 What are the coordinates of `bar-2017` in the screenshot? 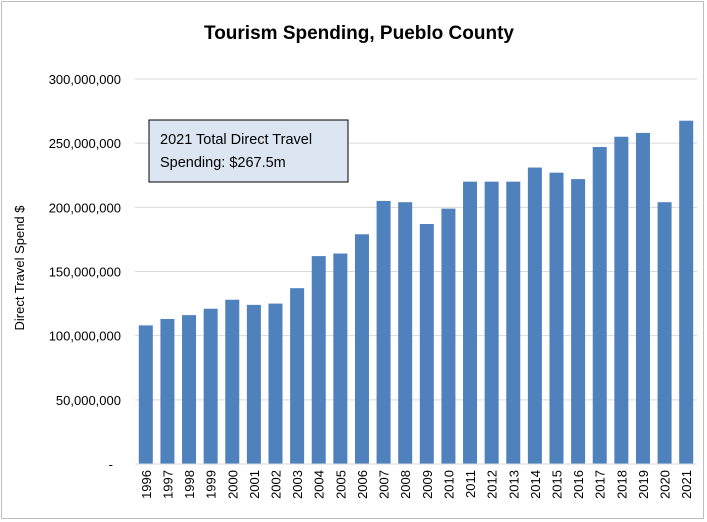 It's located at (599, 305).